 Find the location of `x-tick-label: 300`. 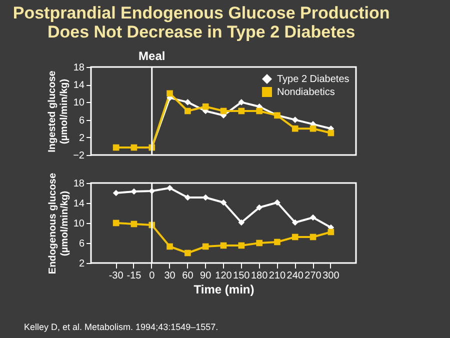

x-tick-label: 300 is located at coordinates (331, 276).